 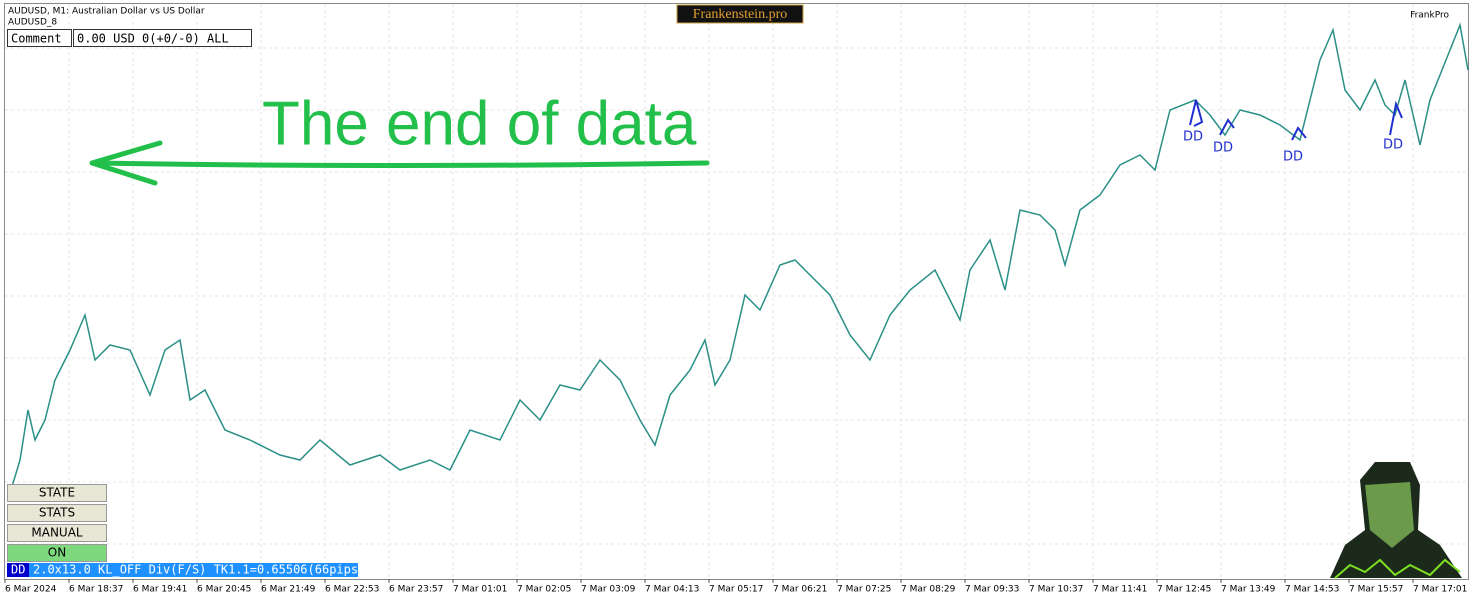 I want to click on time-label: 7 Mar 11:41, so click(x=1120, y=590).